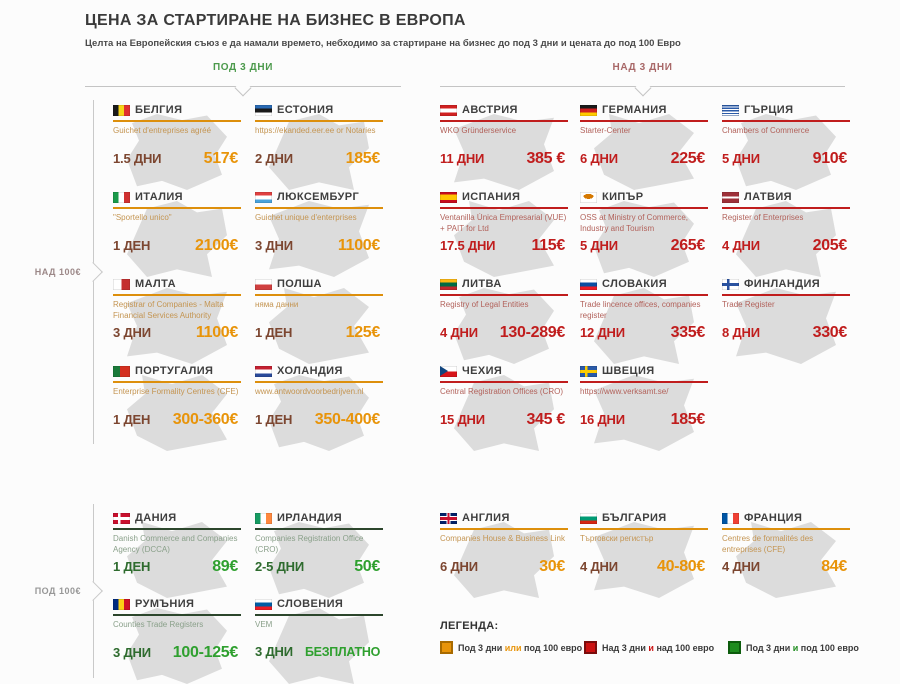 Image resolution: width=900 pixels, height=684 pixels. What do you see at coordinates (552, 566) in the screenshot?
I see `price-value: 30€` at bounding box center [552, 566].